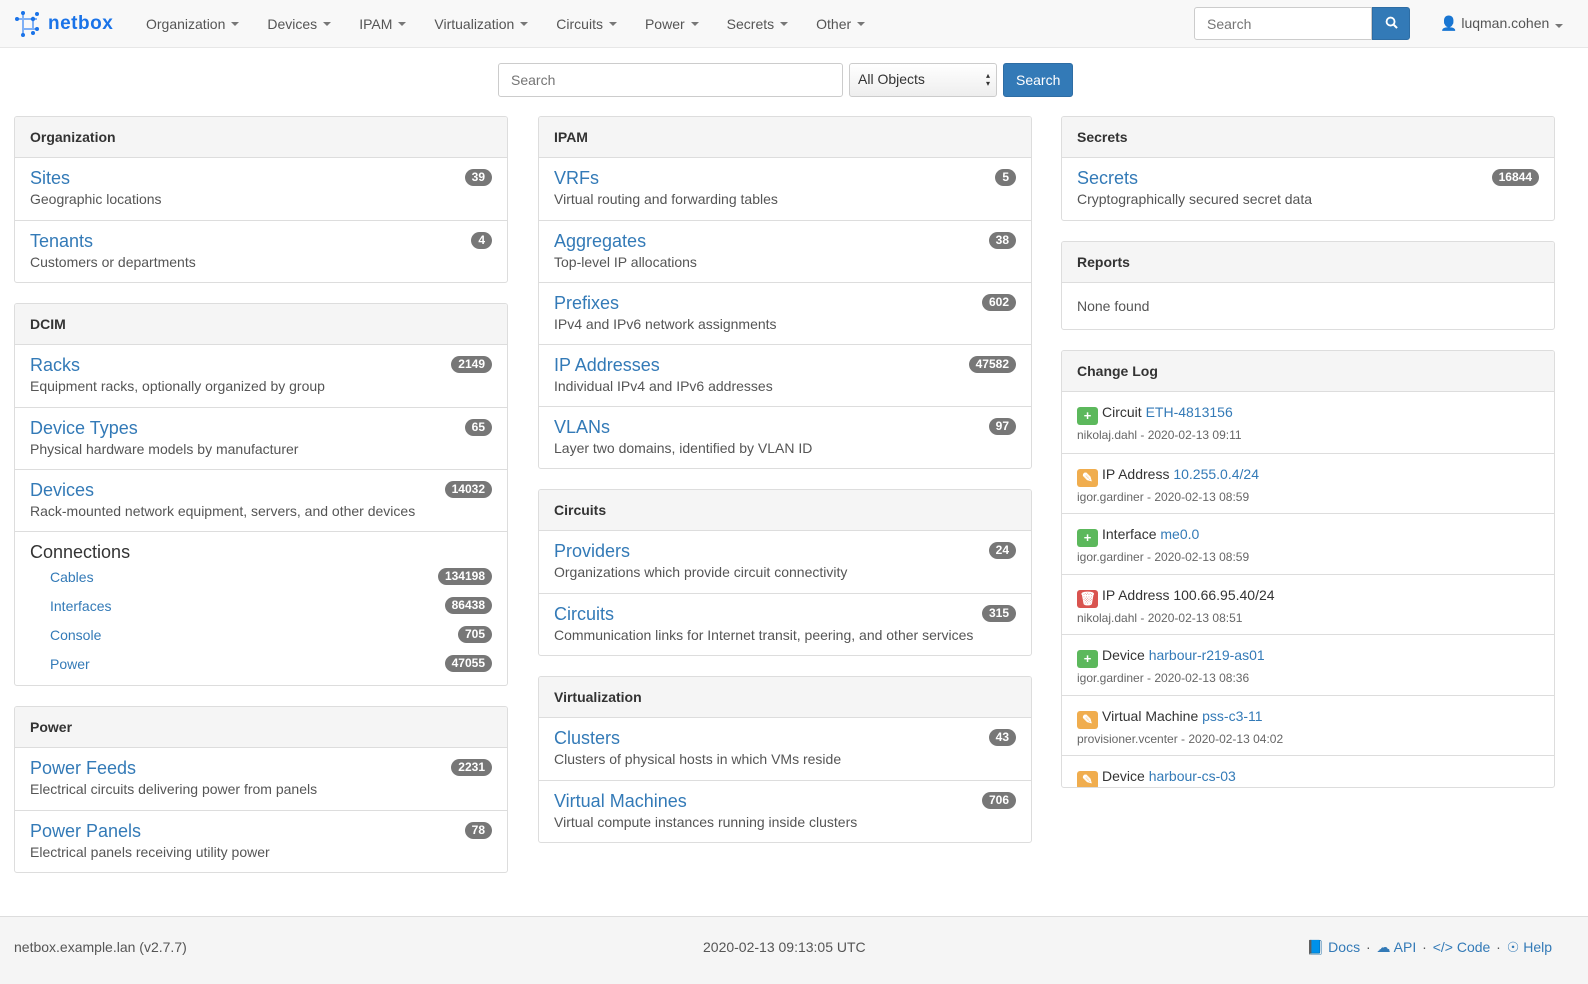 This screenshot has width=1588, height=984. I want to click on item-description: Individual IPv4 and IPv6 addresses, so click(663, 386).